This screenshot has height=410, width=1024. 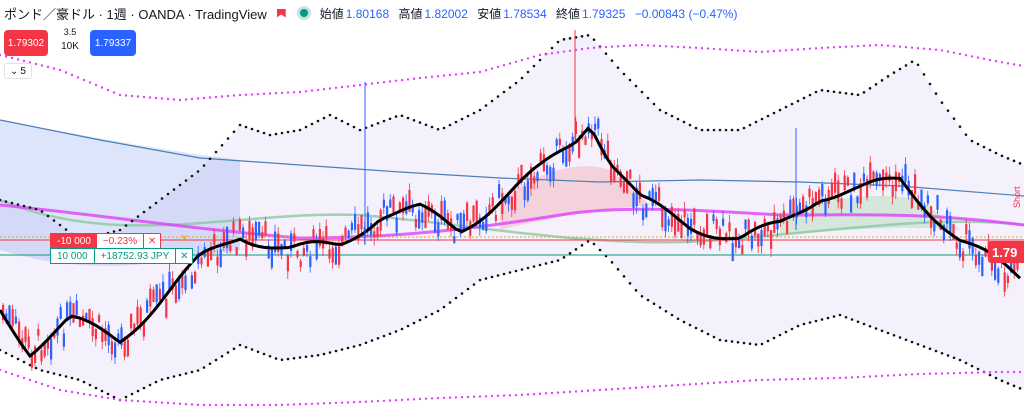 I want to click on close-value: 1.79325, so click(x=603, y=13).